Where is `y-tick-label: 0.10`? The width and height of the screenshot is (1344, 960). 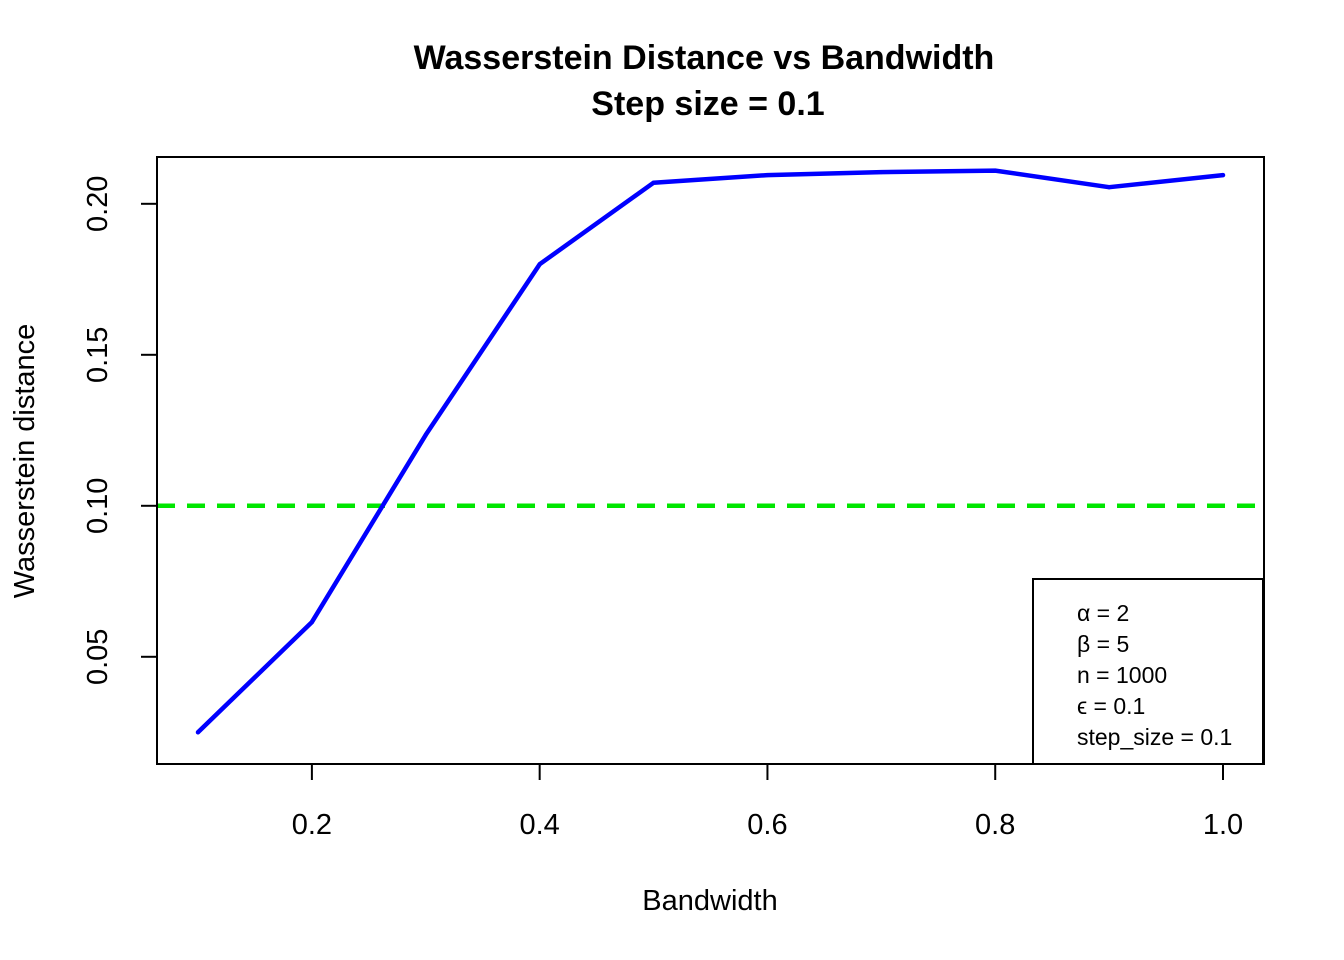
y-tick-label: 0.10 is located at coordinates (98, 506).